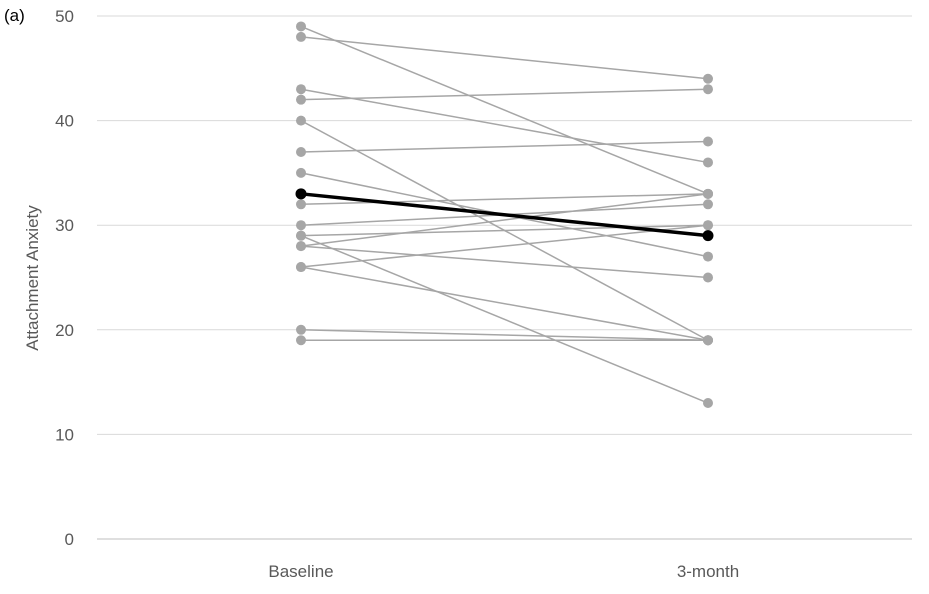 This screenshot has width=929, height=594. Describe the element at coordinates (64, 225) in the screenshot. I see `y-tick-label: 30` at that location.